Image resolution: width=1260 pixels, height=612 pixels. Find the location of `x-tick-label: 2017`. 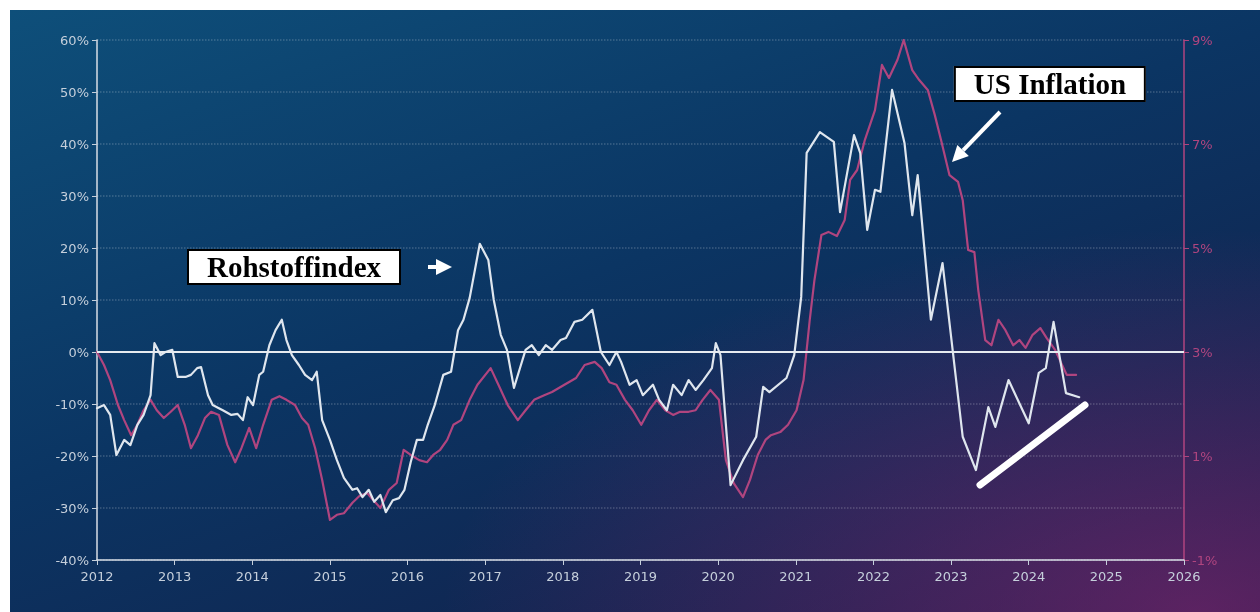

x-tick-label: 2017 is located at coordinates (485, 576).